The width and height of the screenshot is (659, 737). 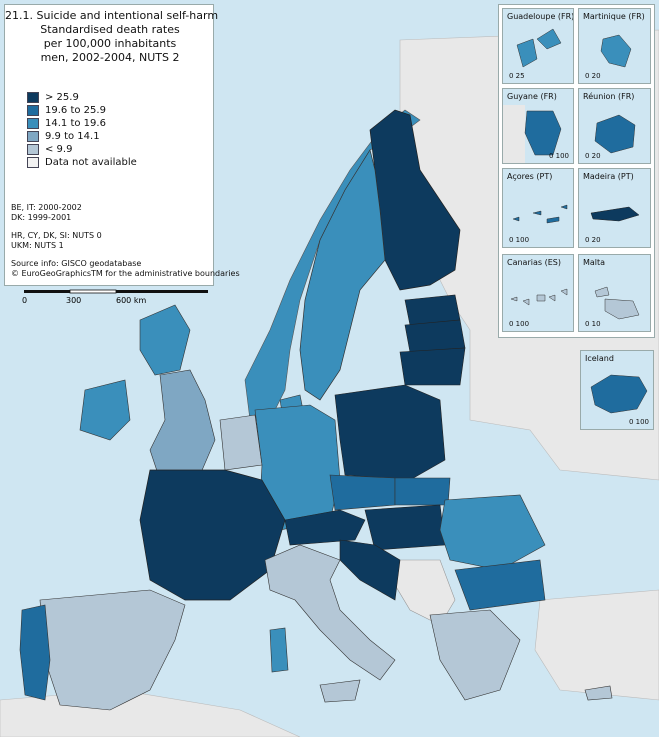 What do you see at coordinates (212, 535) in the screenshot?
I see `france` at bounding box center [212, 535].